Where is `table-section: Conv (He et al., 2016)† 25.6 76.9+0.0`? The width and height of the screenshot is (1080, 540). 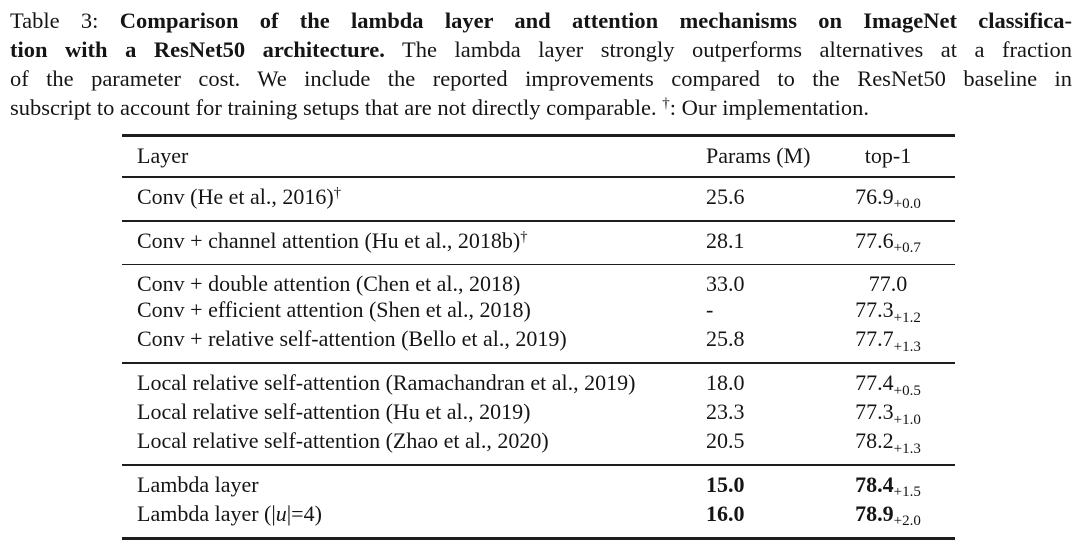 table-section: Conv (He et al., 2016)† 25.6 76.9+0.0 is located at coordinates (538, 199).